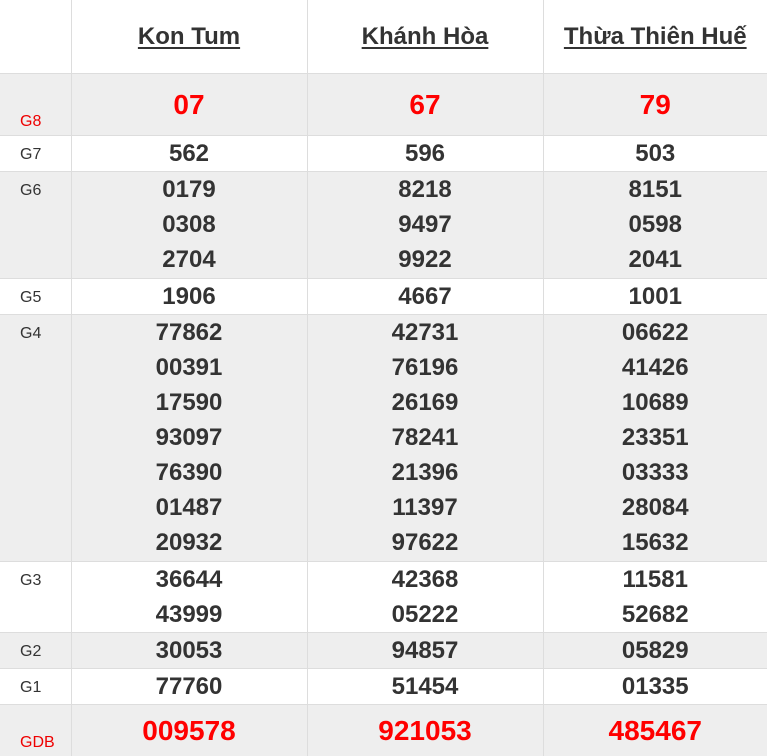 The height and width of the screenshot is (756, 767). I want to click on province-link: Khánh Hòa, so click(425, 36).